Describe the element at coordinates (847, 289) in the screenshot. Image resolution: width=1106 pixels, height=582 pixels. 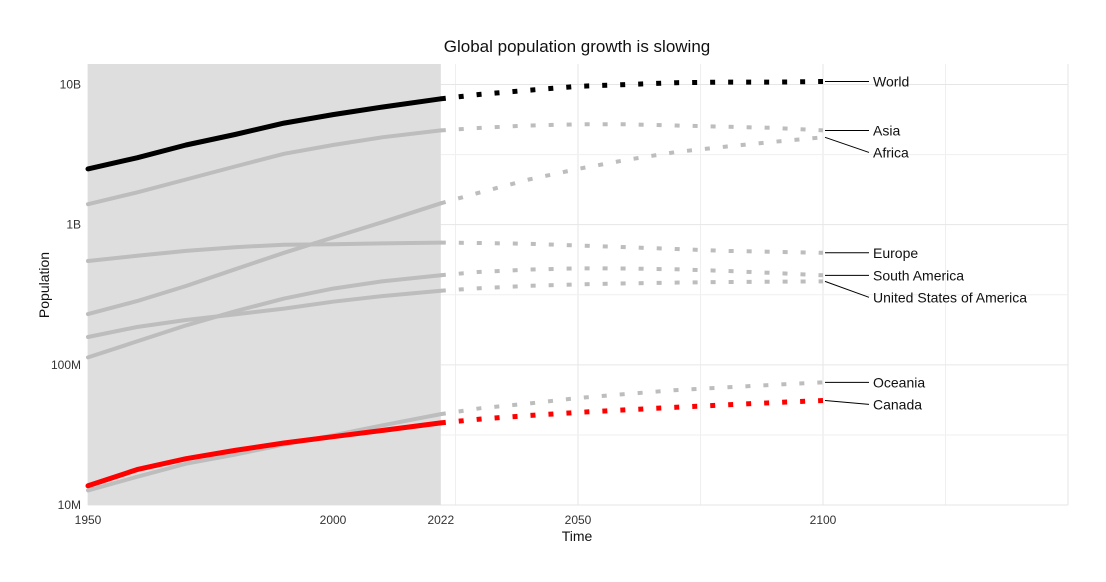
I see `leader-line-united-states-of-america` at that location.